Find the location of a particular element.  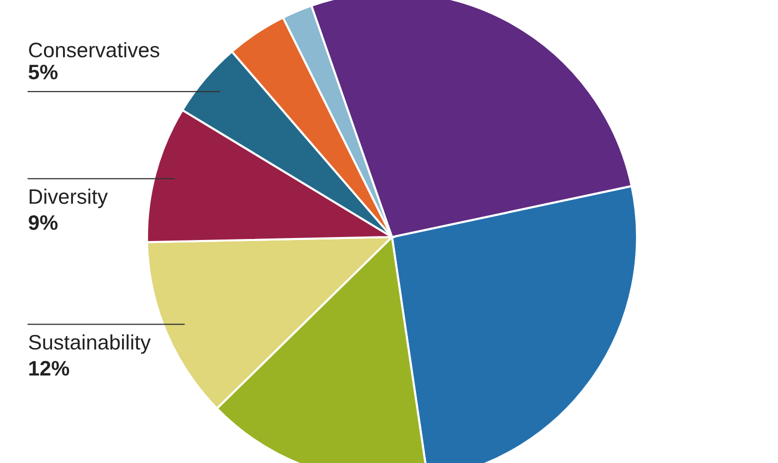

slice-label: Diversity is located at coordinates (69, 198).